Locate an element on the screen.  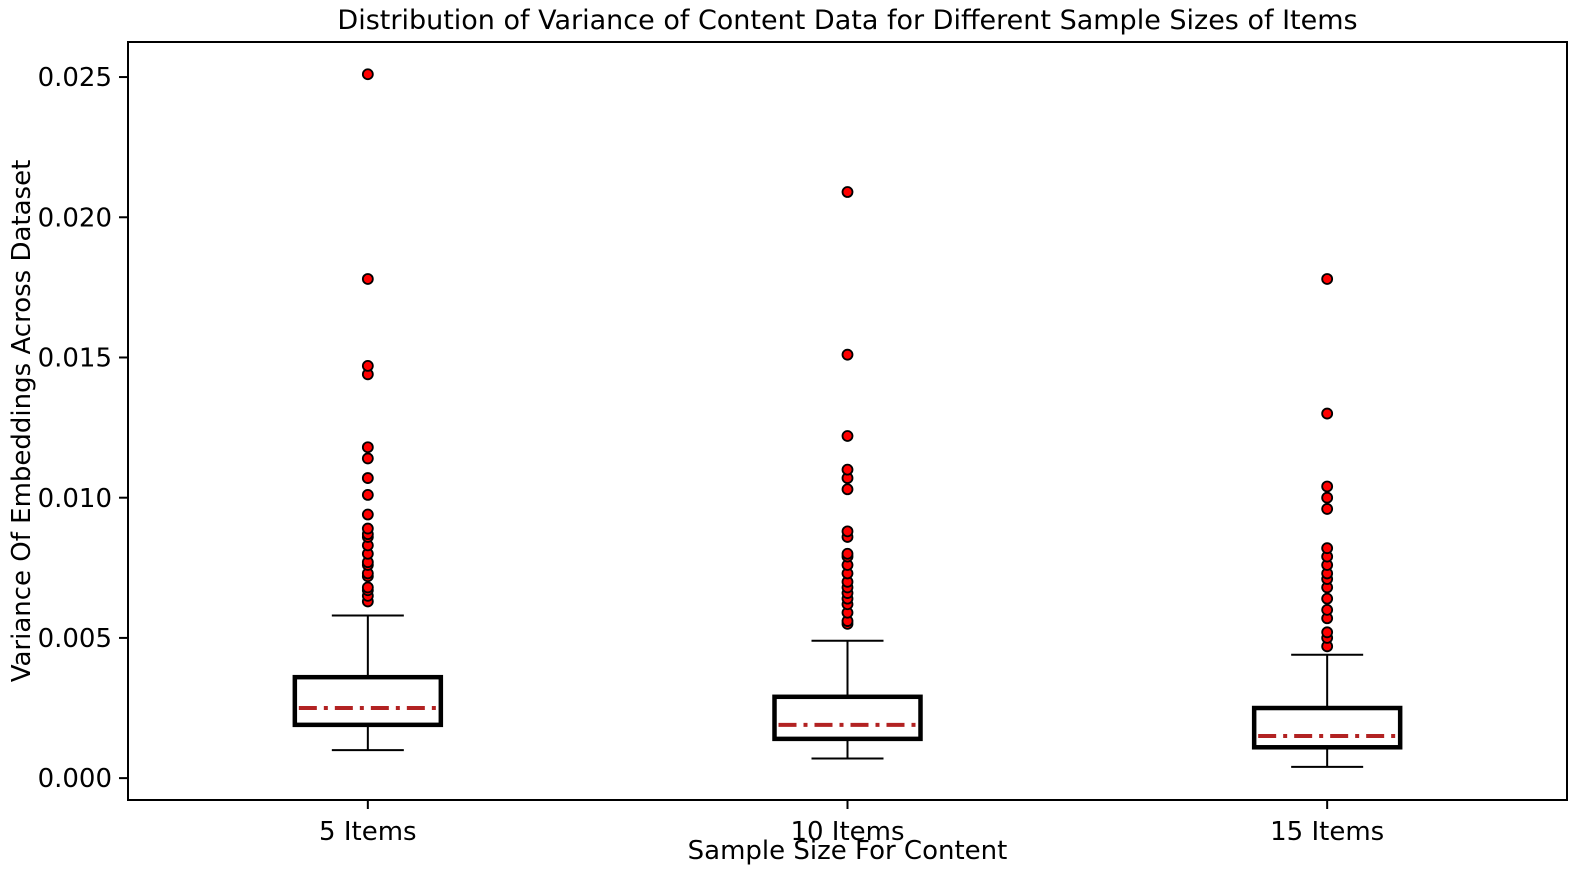
y-tick-label: 0.025 is located at coordinates (75, 78).